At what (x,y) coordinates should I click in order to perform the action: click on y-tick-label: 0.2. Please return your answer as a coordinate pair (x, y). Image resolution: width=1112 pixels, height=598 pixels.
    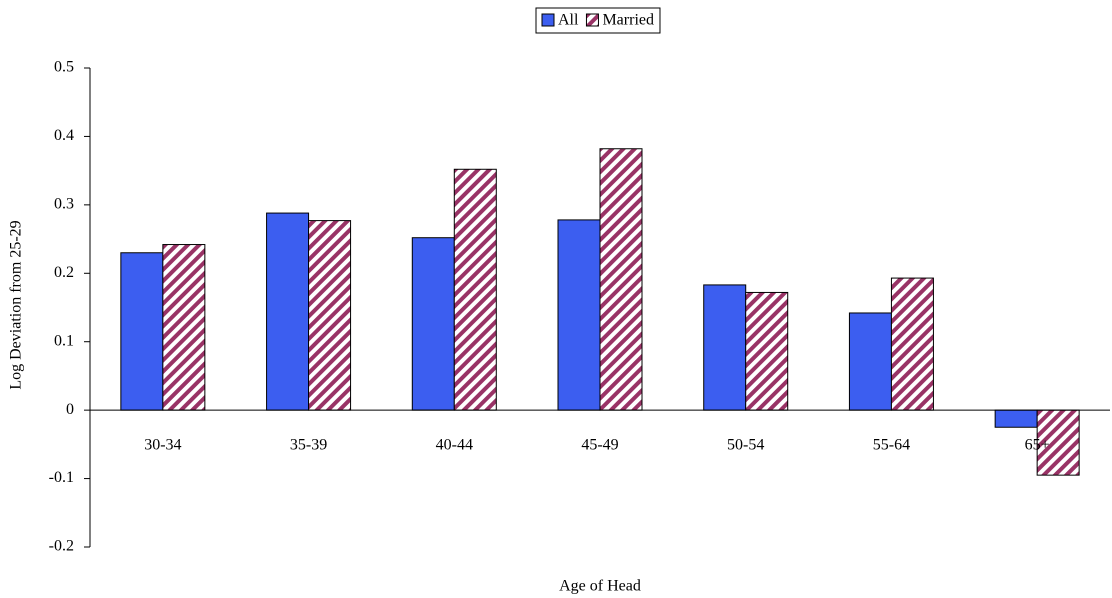
    Looking at the image, I should click on (64, 272).